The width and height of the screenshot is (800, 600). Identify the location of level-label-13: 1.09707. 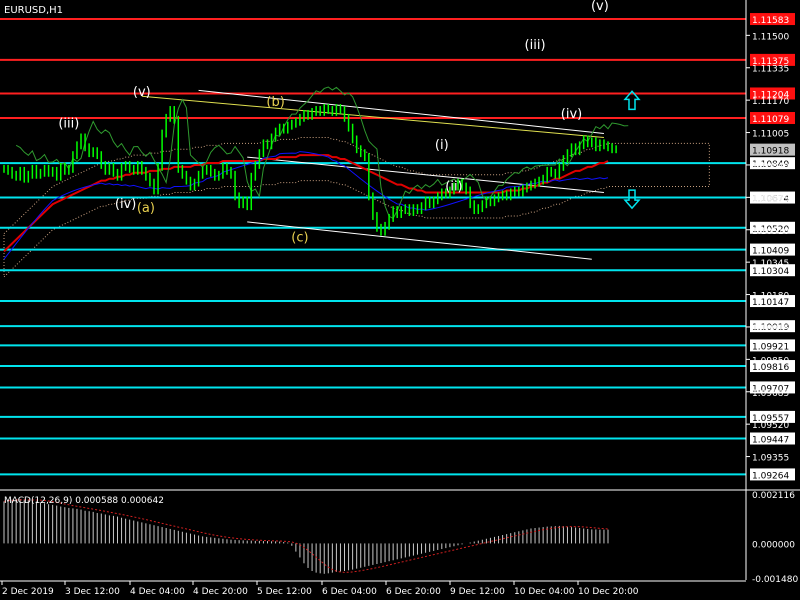
(770, 389).